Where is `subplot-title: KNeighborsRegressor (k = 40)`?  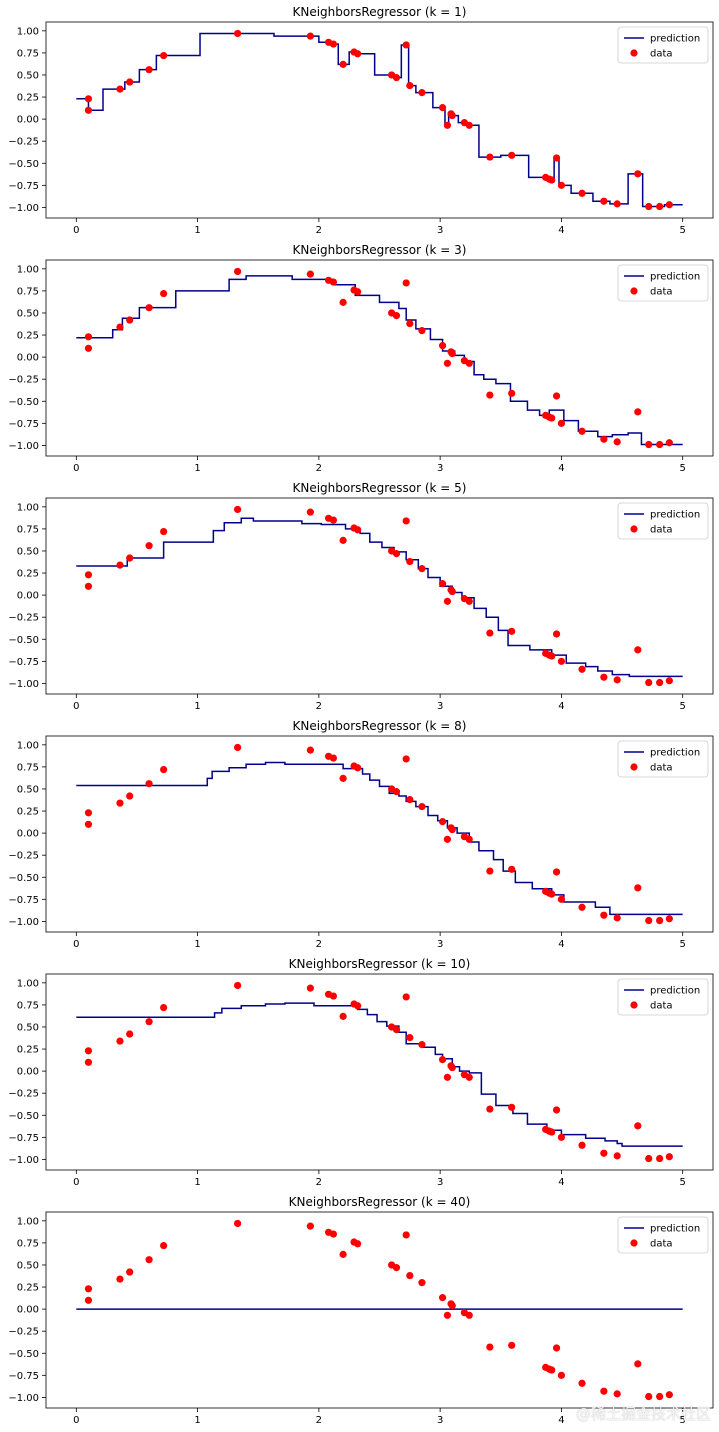 subplot-title: KNeighborsRegressor (k = 40) is located at coordinates (380, 1202).